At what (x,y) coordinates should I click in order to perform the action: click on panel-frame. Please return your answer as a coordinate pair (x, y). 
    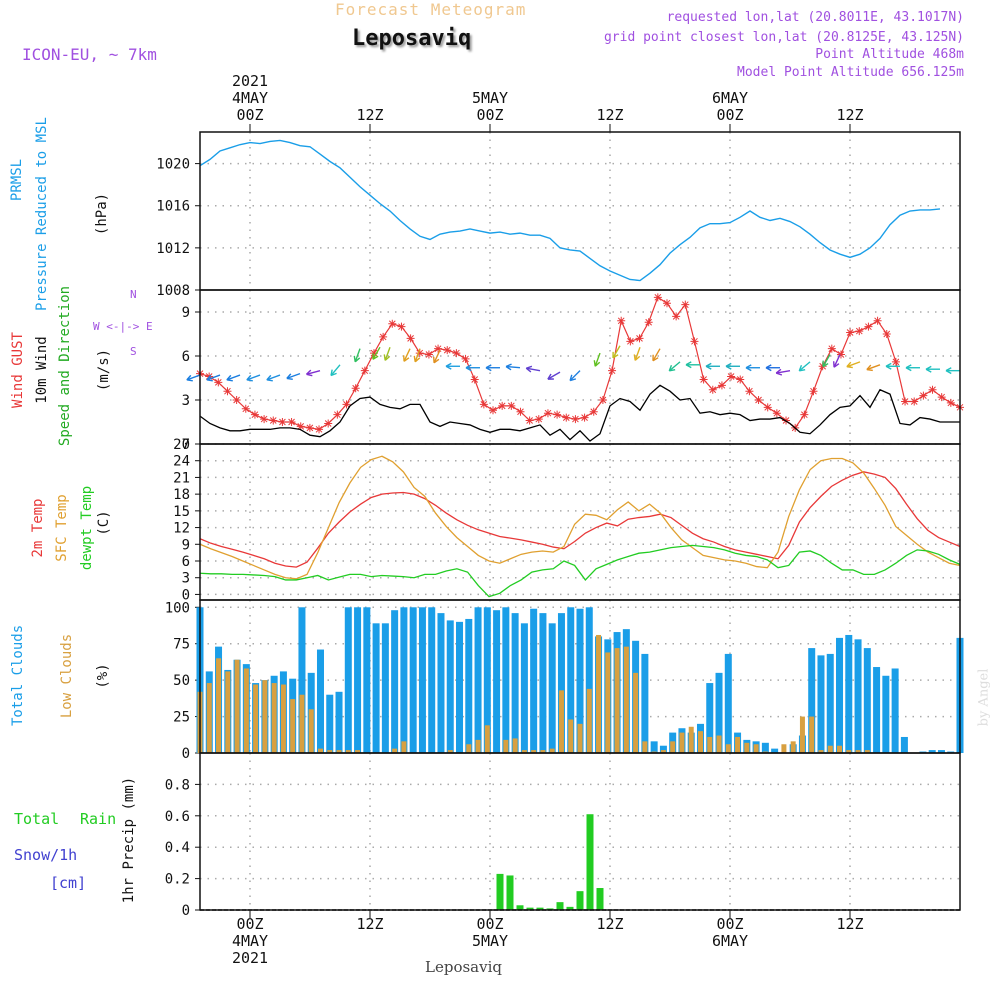
    Looking at the image, I should click on (580, 211).